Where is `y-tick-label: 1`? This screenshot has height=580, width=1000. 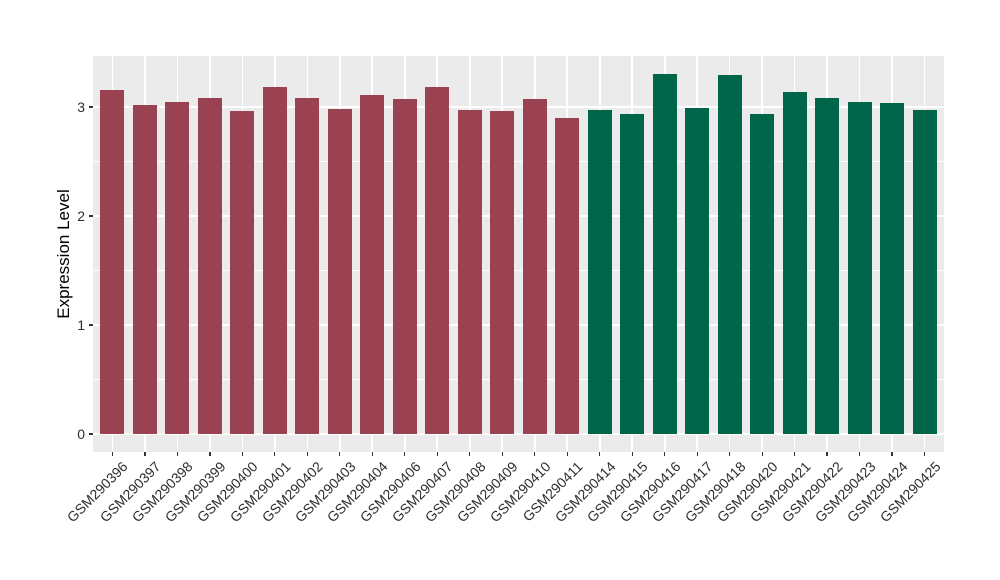
y-tick-label: 1 is located at coordinates (81, 325).